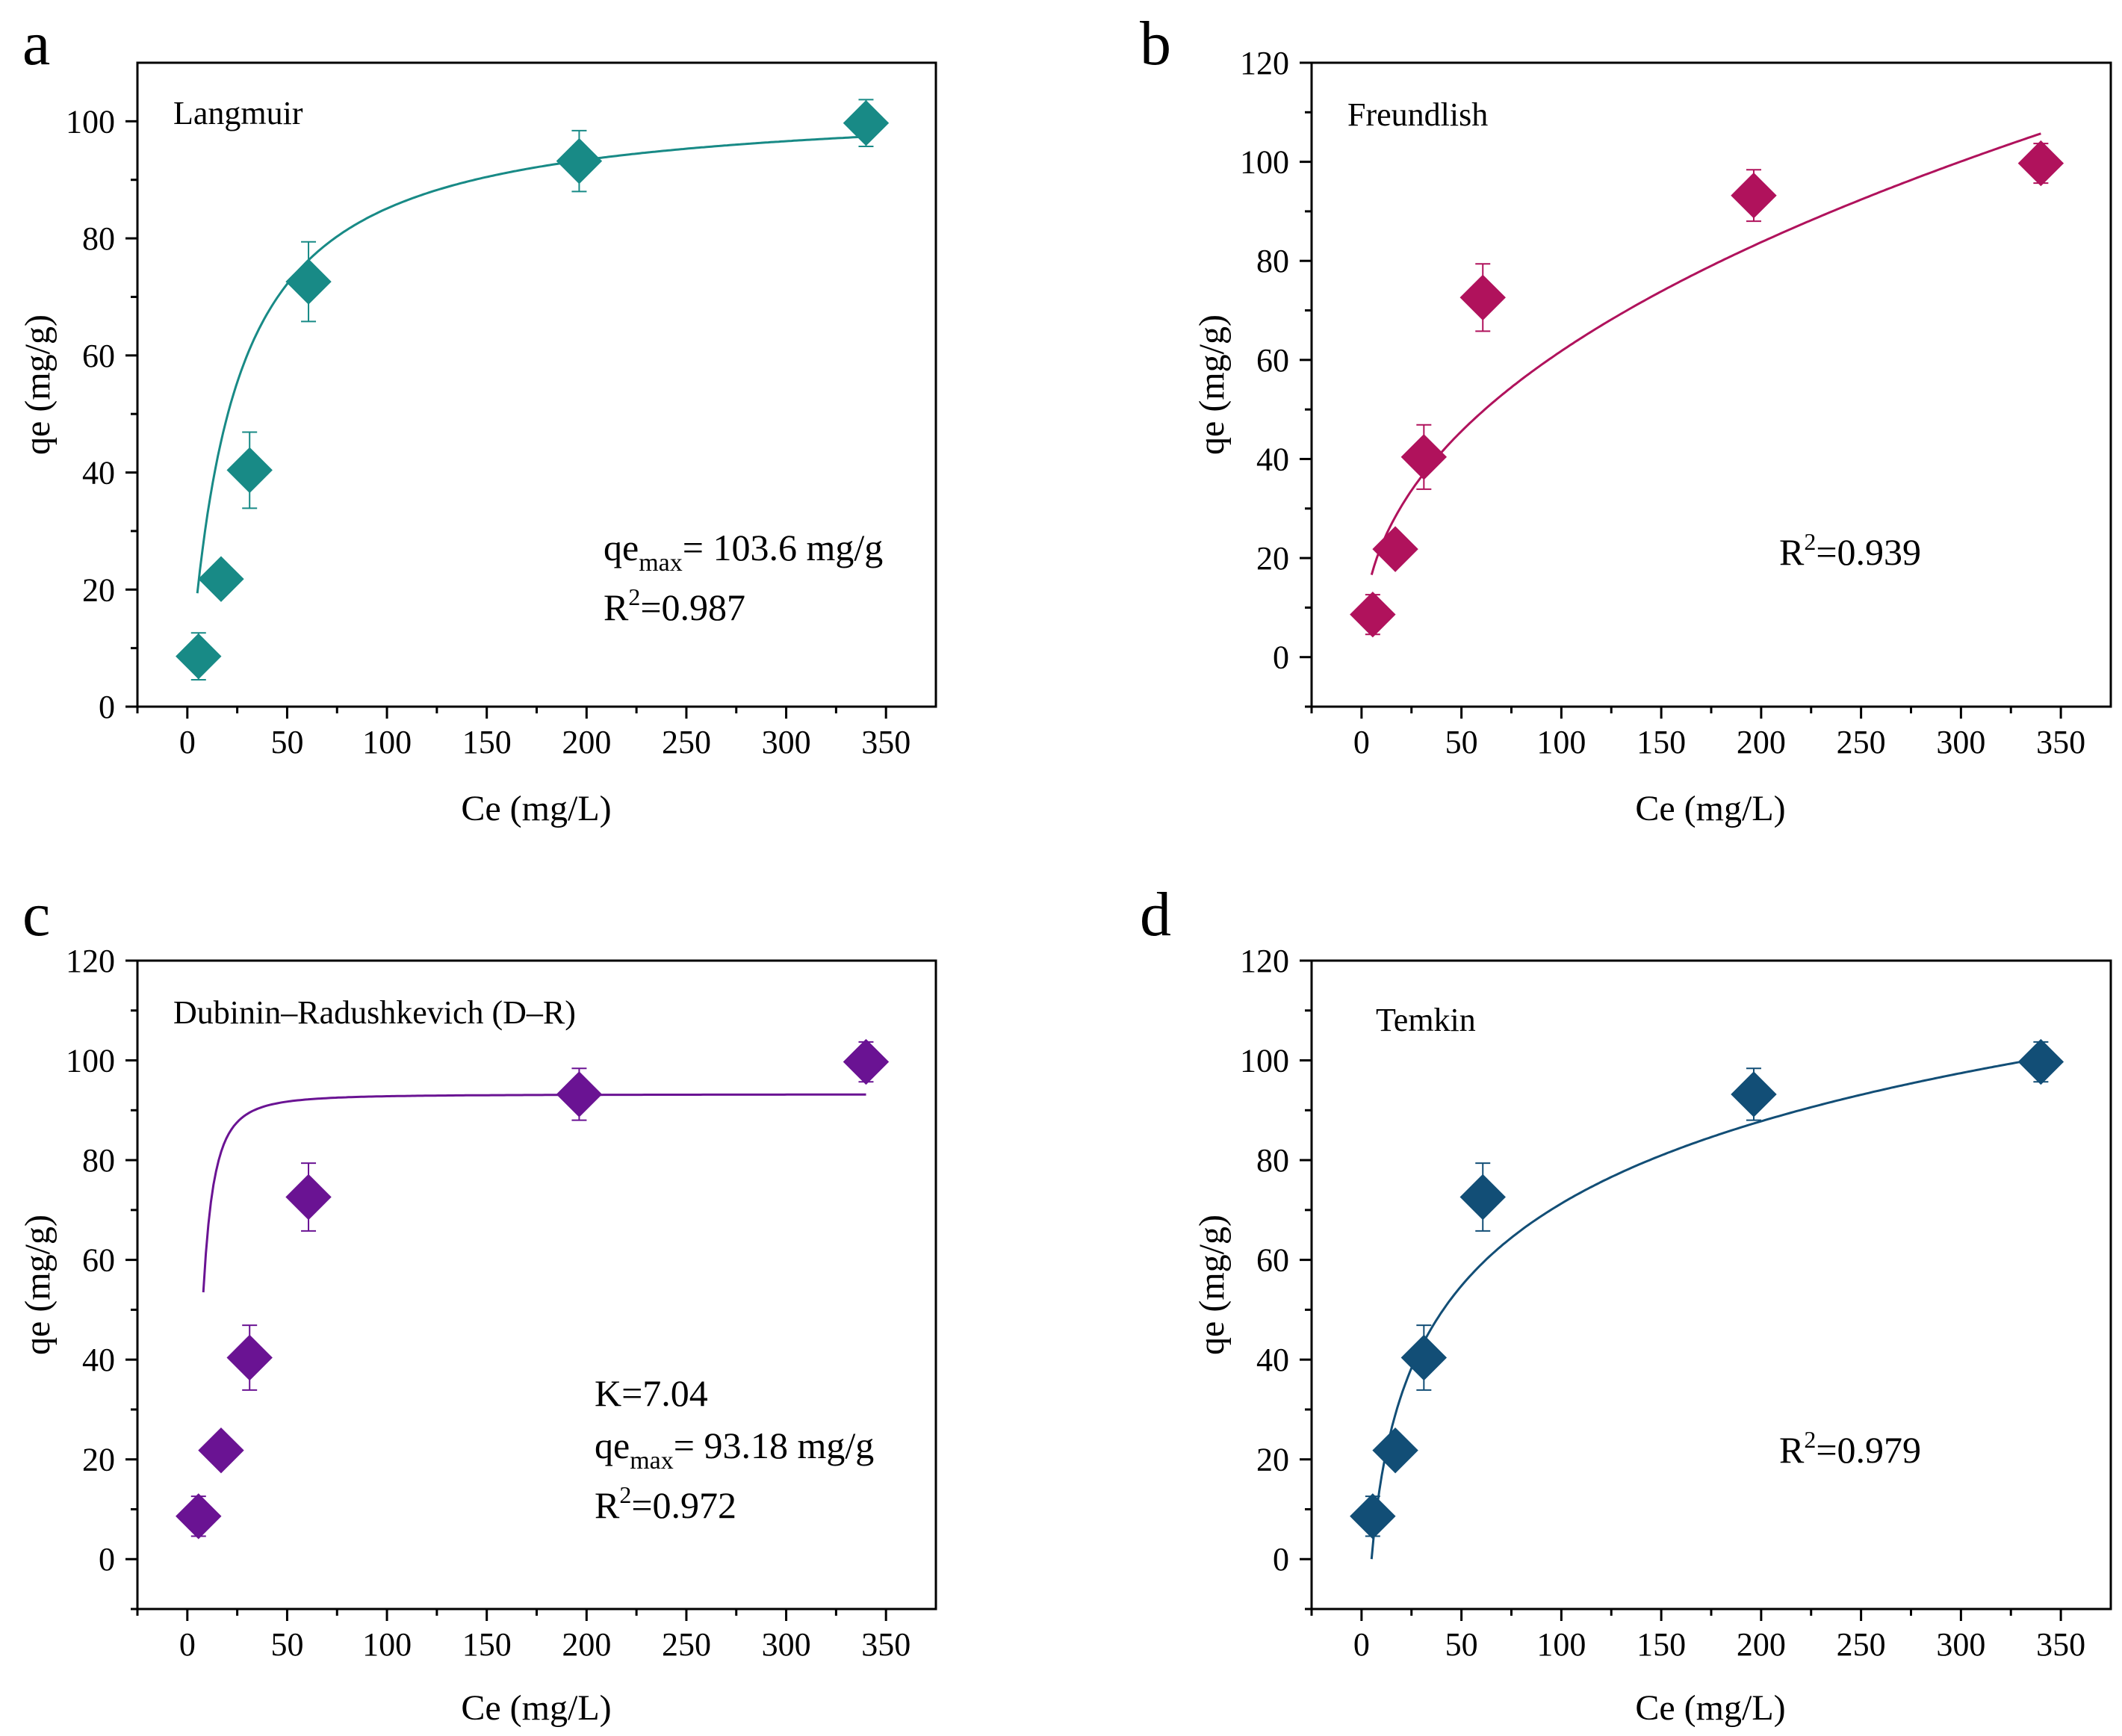 The image size is (2122, 1736). What do you see at coordinates (625, 1494) in the screenshot?
I see `r2-sup-c: 2` at bounding box center [625, 1494].